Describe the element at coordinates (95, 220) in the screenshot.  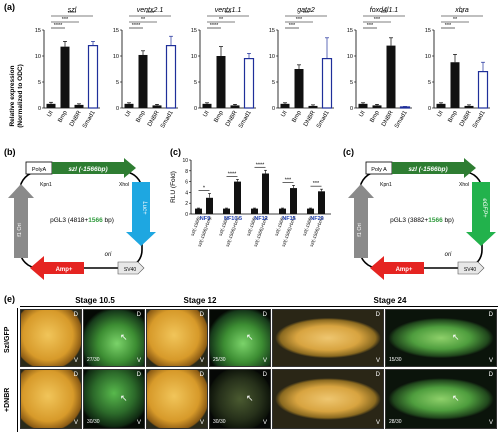
I see `plasmid-size-insert: 1566` at that location.